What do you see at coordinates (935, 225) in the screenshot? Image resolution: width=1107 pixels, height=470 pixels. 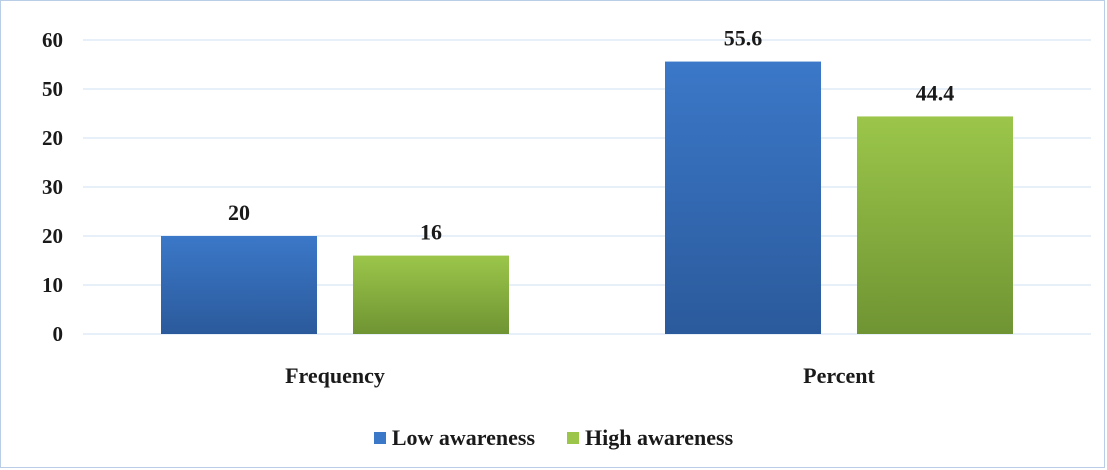 I see `bar-high-awareness-percent` at bounding box center [935, 225].